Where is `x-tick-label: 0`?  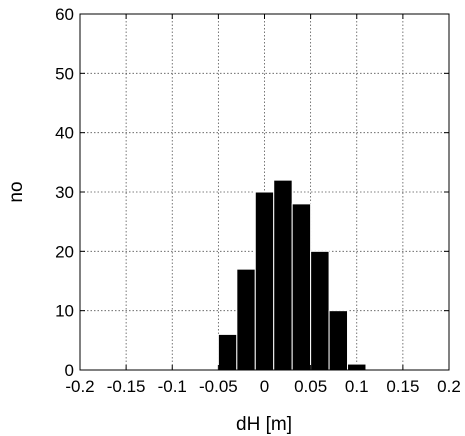
x-tick-label: 0 is located at coordinates (264, 386).